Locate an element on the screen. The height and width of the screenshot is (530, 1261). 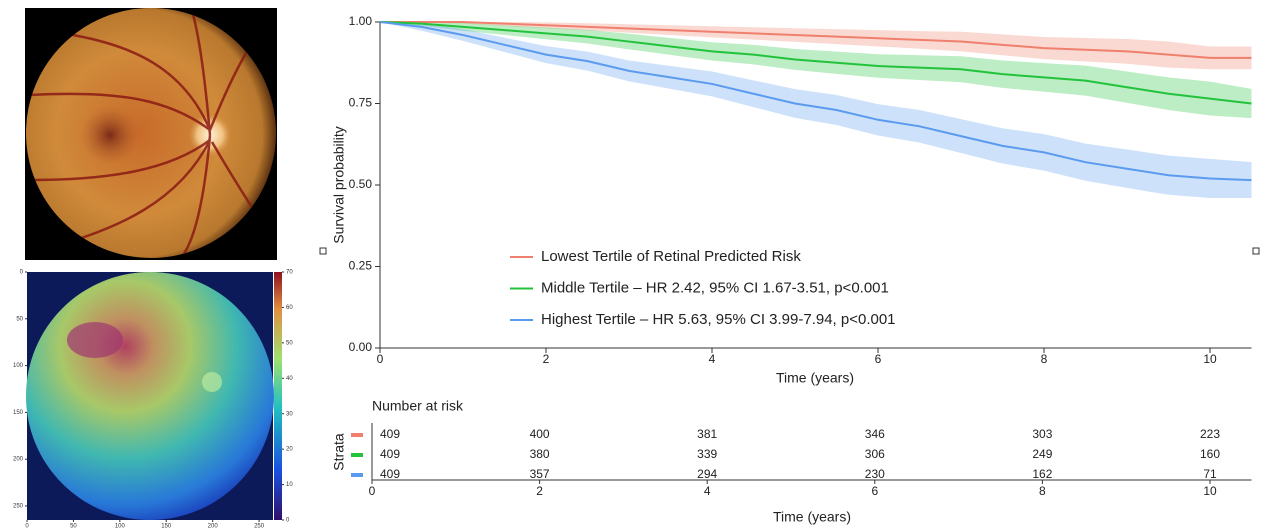
y-tick-label: 1.00 is located at coordinates (361, 21).